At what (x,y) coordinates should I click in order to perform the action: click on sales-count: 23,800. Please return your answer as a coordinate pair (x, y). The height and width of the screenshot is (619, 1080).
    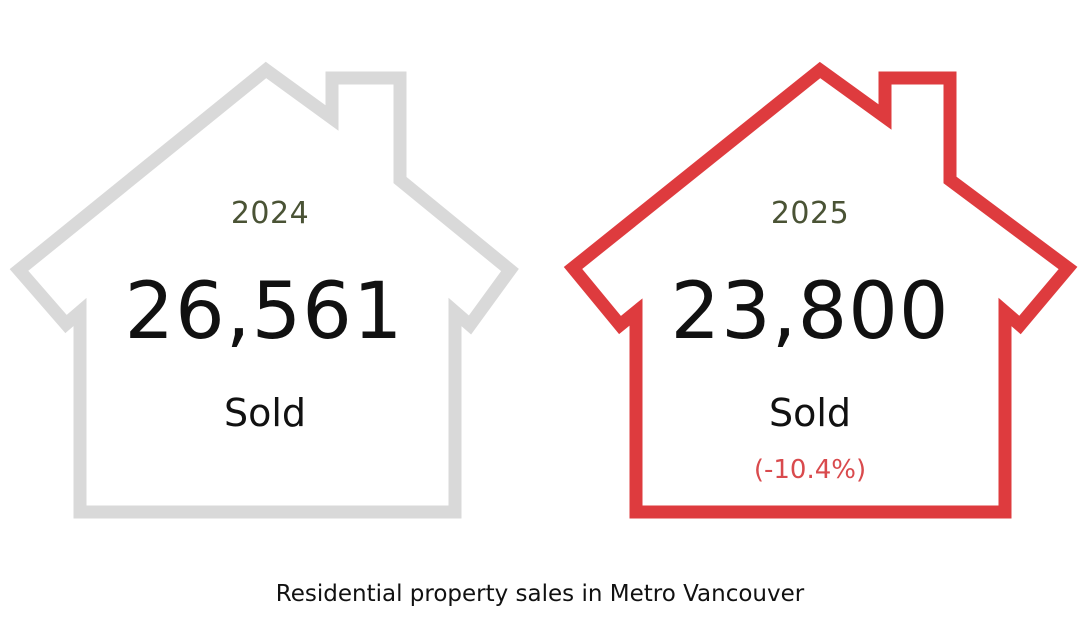
    Looking at the image, I should click on (810, 312).